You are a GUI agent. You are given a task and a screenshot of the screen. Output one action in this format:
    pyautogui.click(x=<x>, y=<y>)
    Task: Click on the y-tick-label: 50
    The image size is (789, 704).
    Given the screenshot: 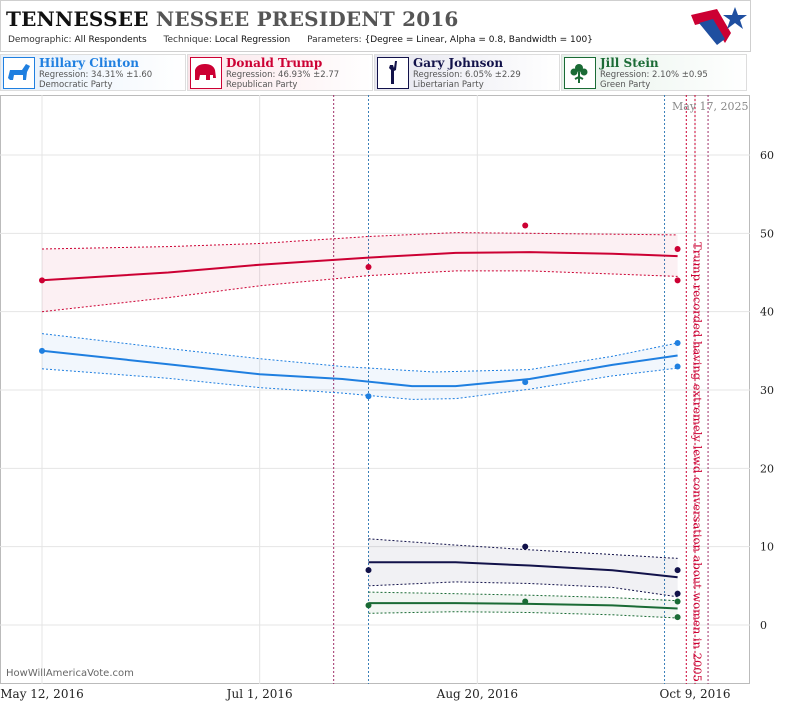 What is the action you would take?
    pyautogui.click(x=767, y=233)
    